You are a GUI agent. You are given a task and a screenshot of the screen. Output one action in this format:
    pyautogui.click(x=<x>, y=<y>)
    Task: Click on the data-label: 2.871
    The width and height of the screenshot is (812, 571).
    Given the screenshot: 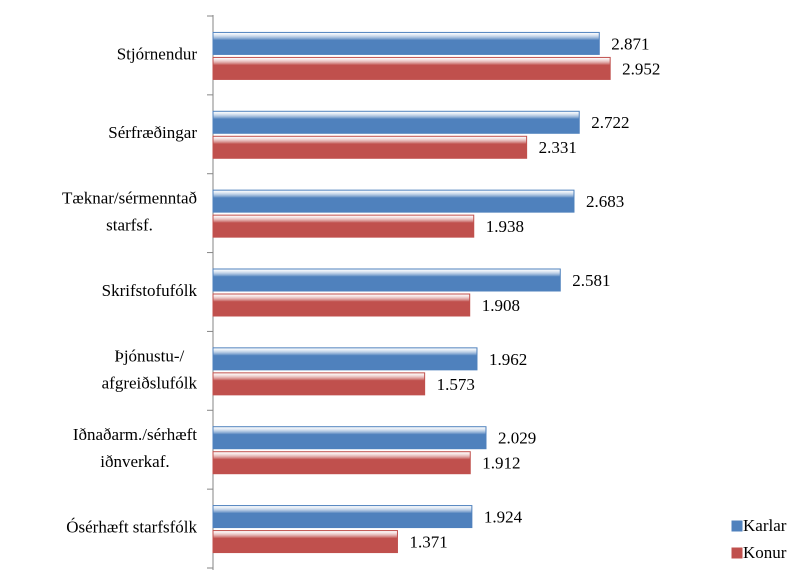 What is the action you would take?
    pyautogui.click(x=630, y=43)
    